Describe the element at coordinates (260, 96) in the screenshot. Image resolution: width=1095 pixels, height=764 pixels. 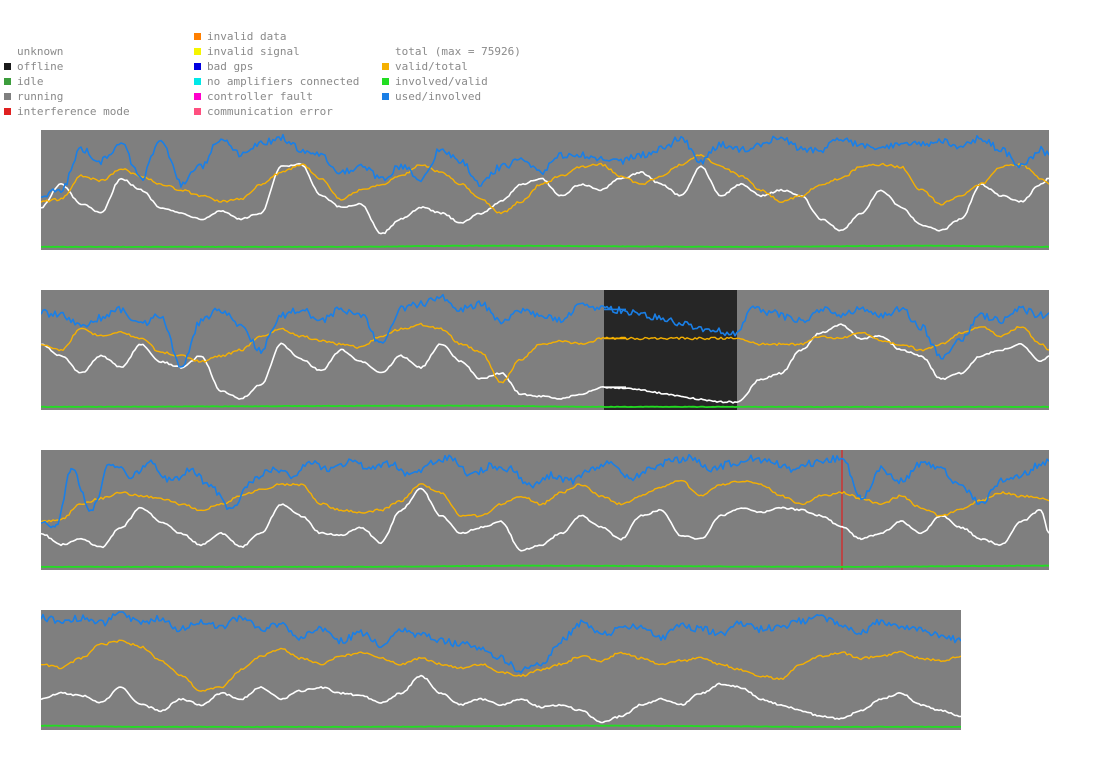
I see `legend-fault-label: controller fault` at that location.